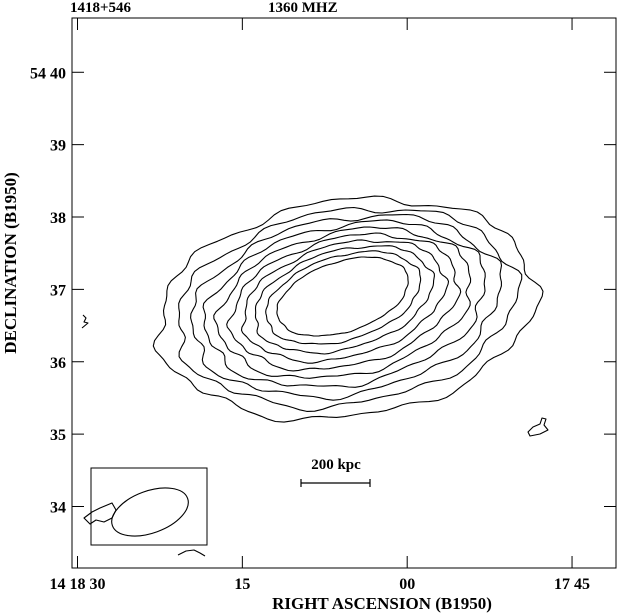  I want to click on x-tick-label-3: 17 45, so click(572, 584).